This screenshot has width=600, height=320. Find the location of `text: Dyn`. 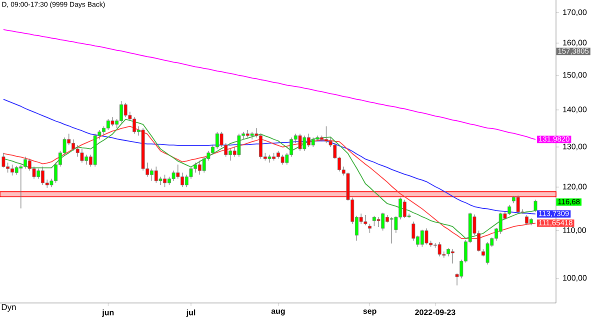

text: Dyn is located at coordinates (9, 308).